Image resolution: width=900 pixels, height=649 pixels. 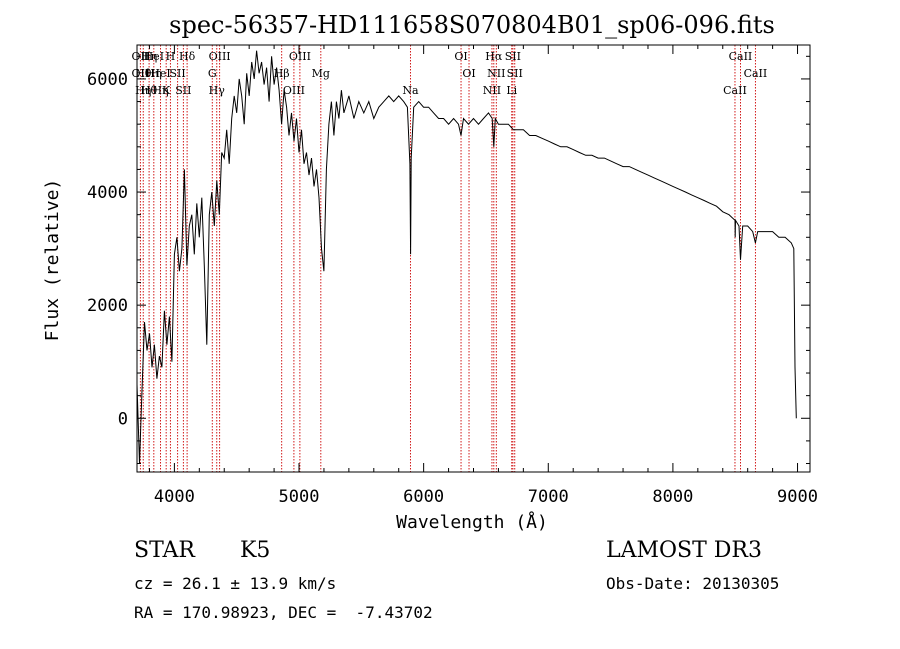 I want to click on y-axis-label: Flux (relative), so click(x=52, y=260).